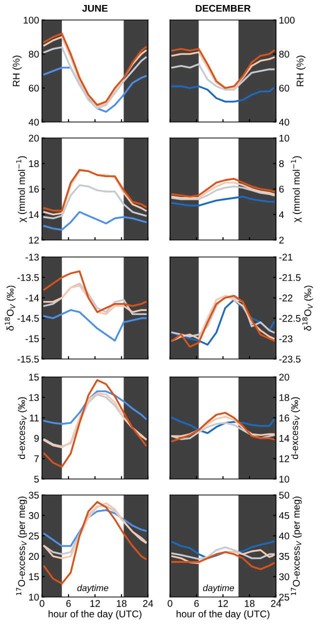  What do you see at coordinates (223, 8) in the screenshot?
I see `chart-title: DECEMBER` at bounding box center [223, 8].